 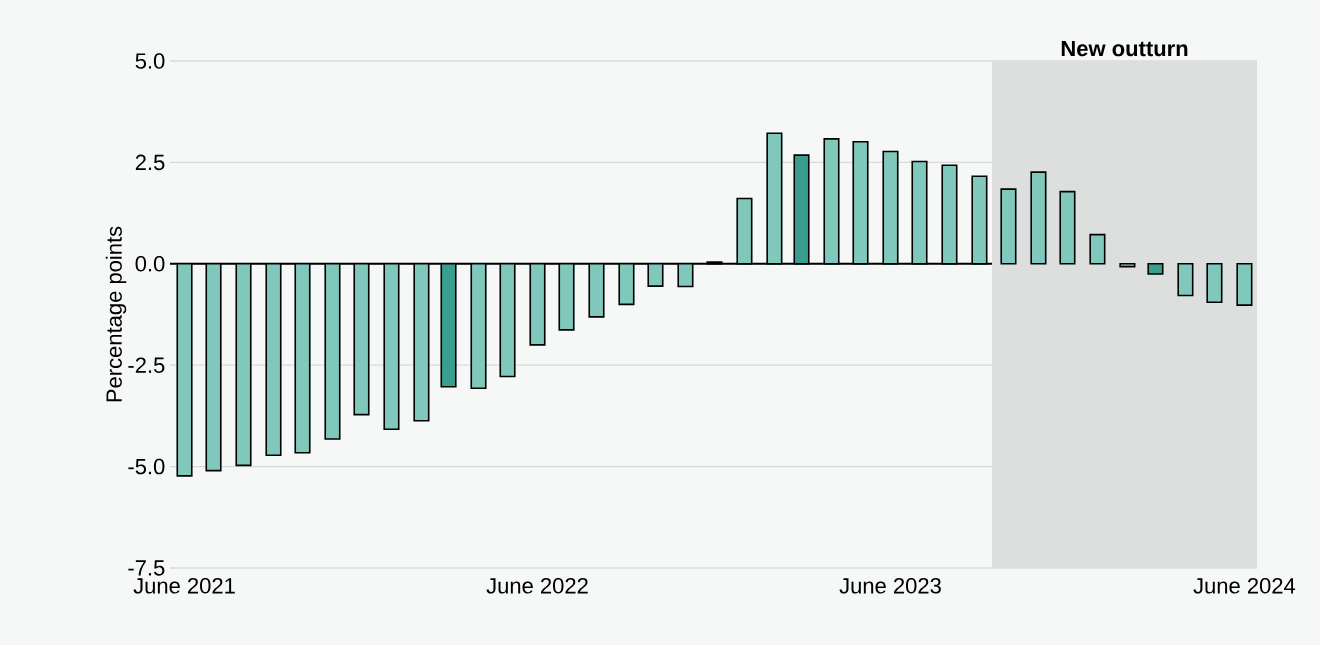 I want to click on y-tick-label: -7.5, so click(x=146, y=568).